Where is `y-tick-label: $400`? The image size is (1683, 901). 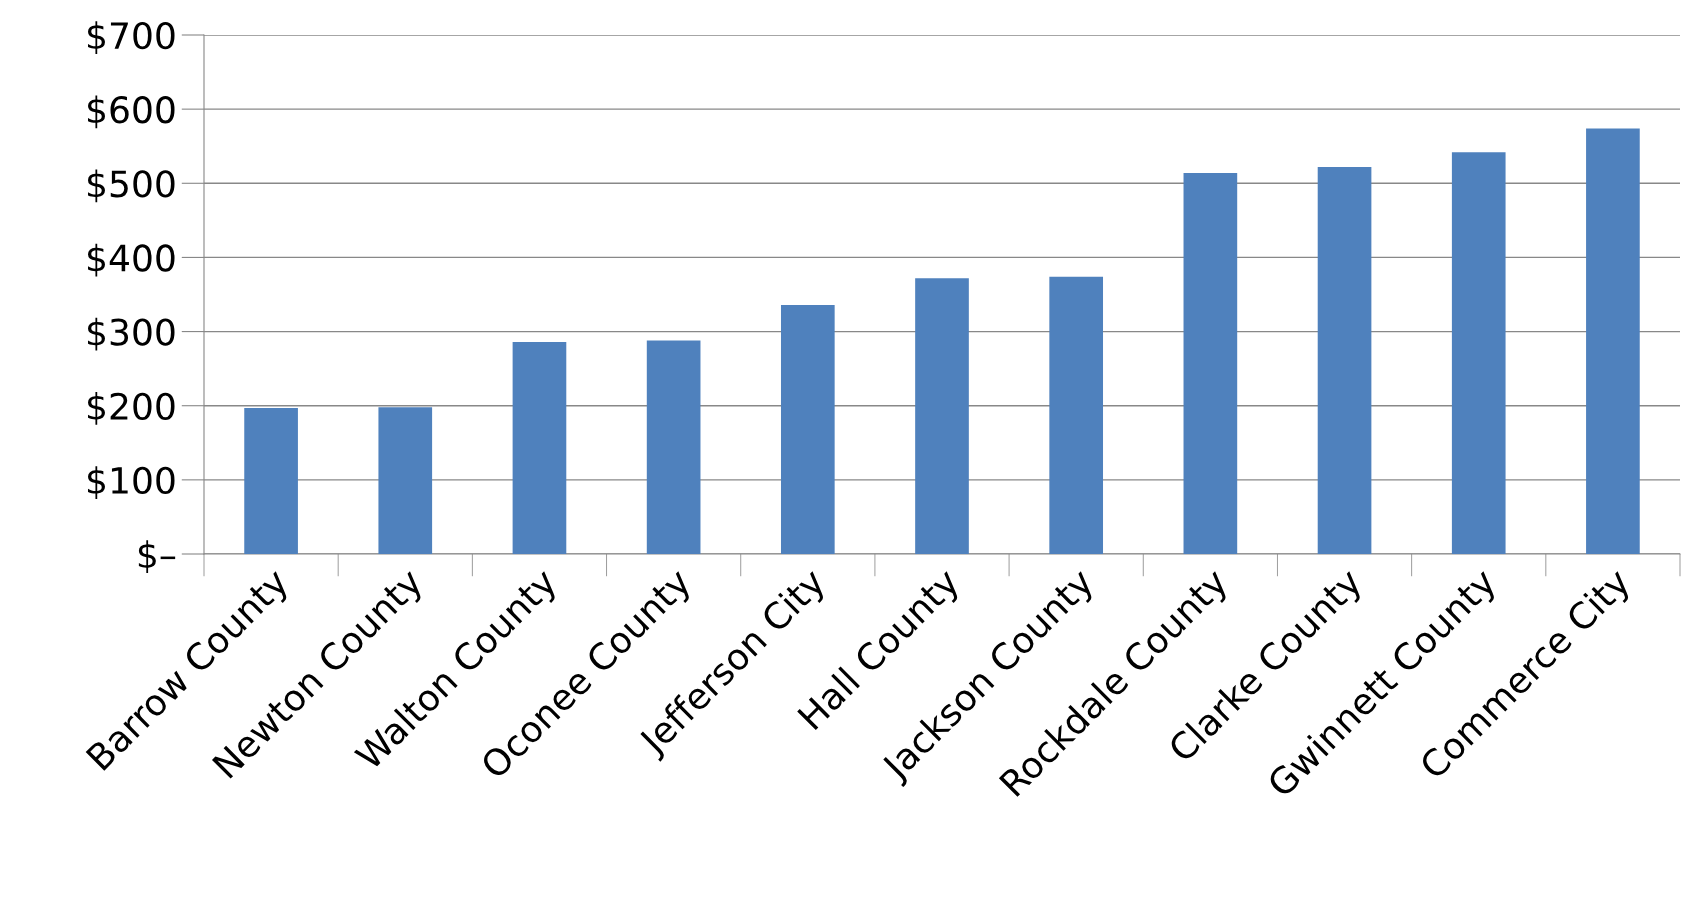
y-tick-label: $400 is located at coordinates (131, 260).